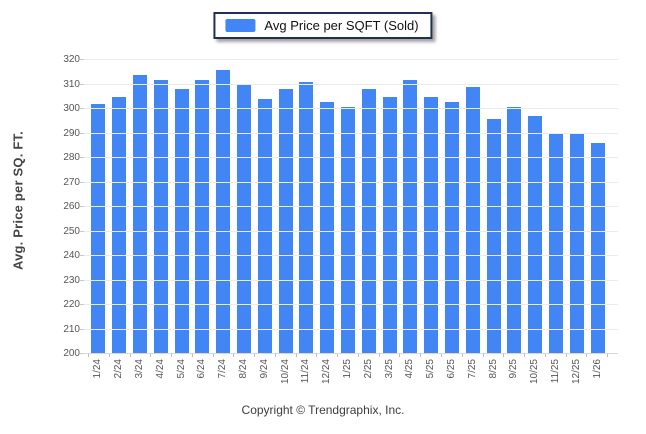 This screenshot has height=434, width=646. Describe the element at coordinates (389, 380) in the screenshot. I see `x-label-cell: 3/25` at that location.